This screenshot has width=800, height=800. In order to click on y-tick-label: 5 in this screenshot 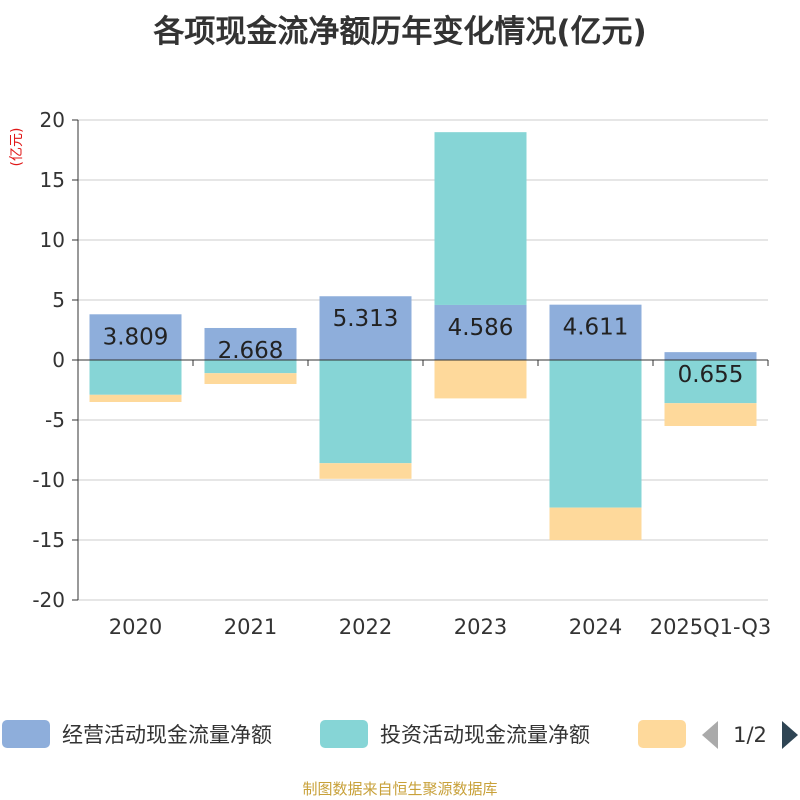, I will do `click(58, 300)`.